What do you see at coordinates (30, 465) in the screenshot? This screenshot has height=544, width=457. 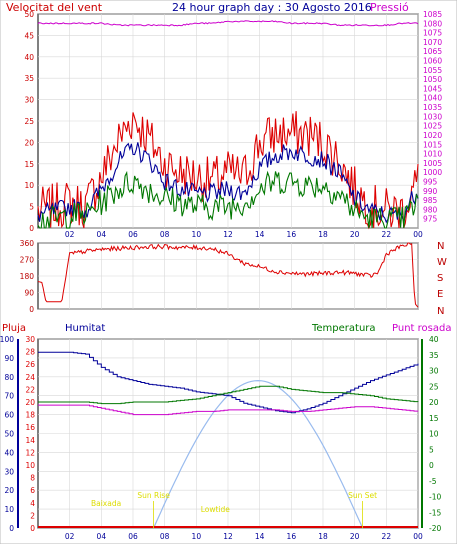 I see `rain-tick: 10` at bounding box center [30, 465].